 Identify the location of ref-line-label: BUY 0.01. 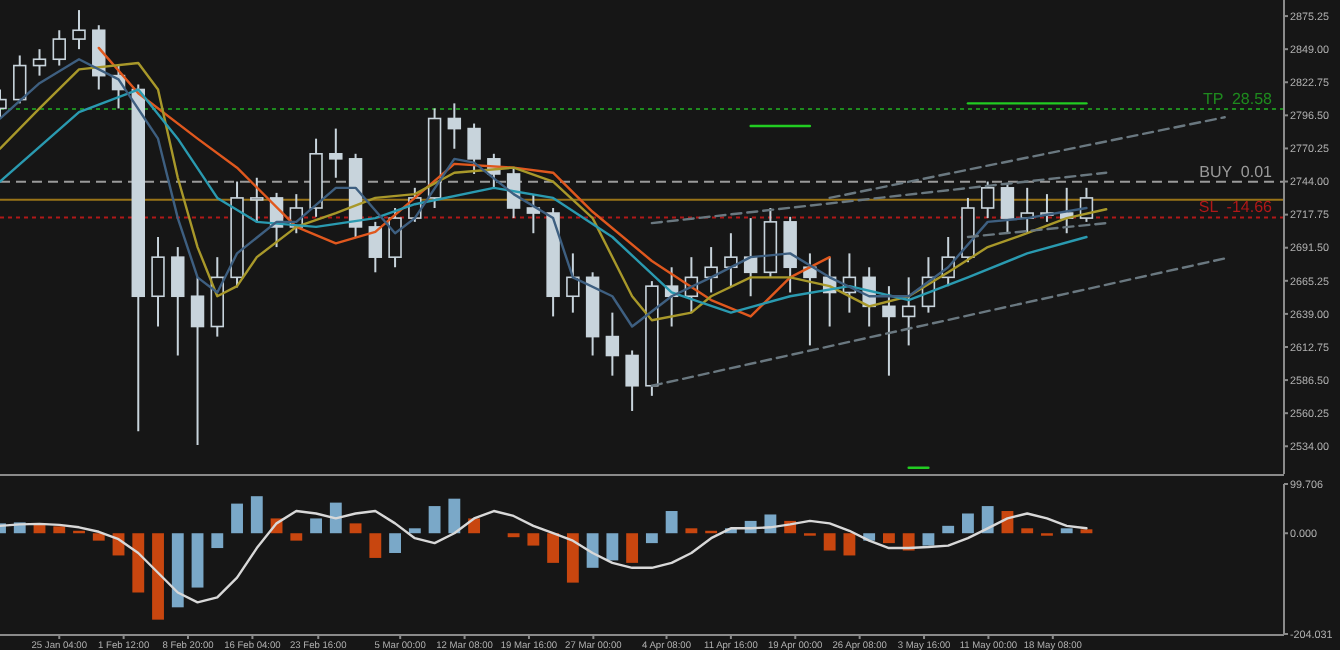
(1236, 171).